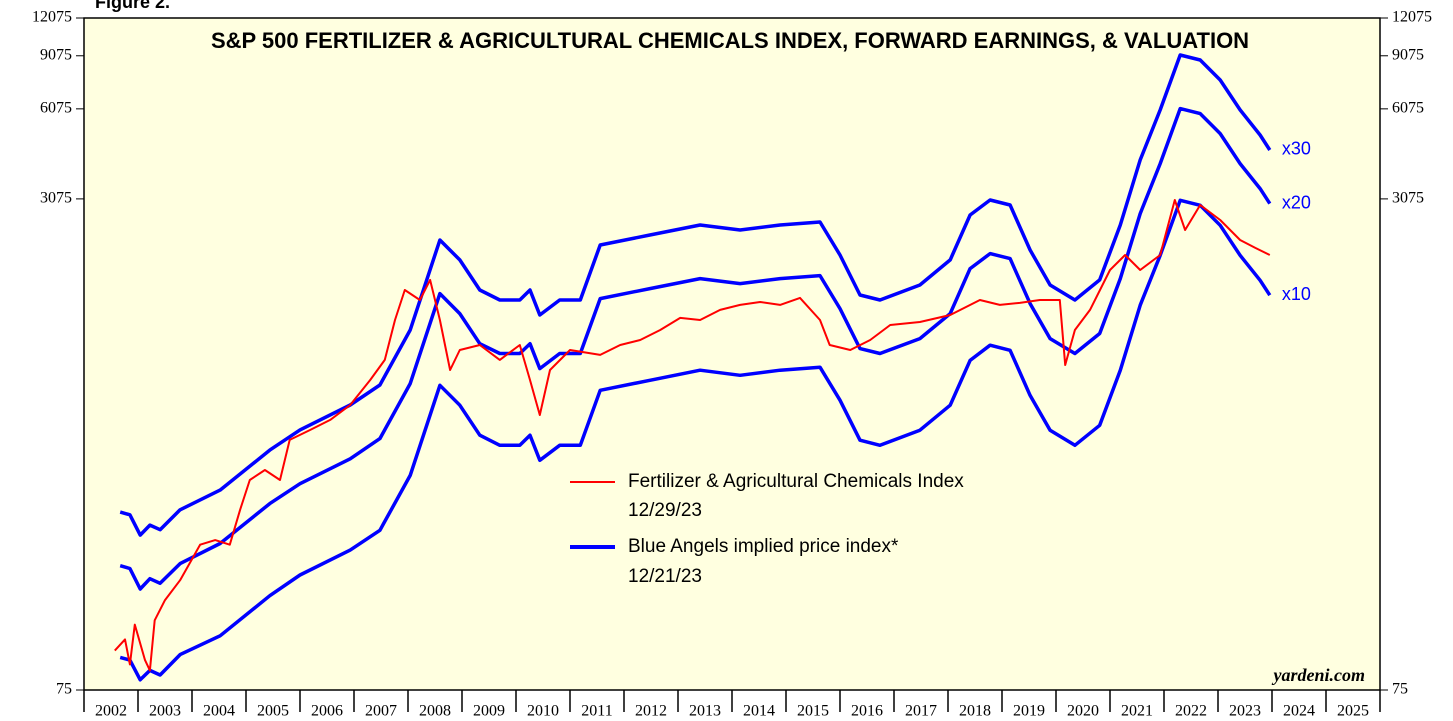 This screenshot has width=1453, height=721. I want to click on y2-tick-label: 6075, so click(1408, 108).